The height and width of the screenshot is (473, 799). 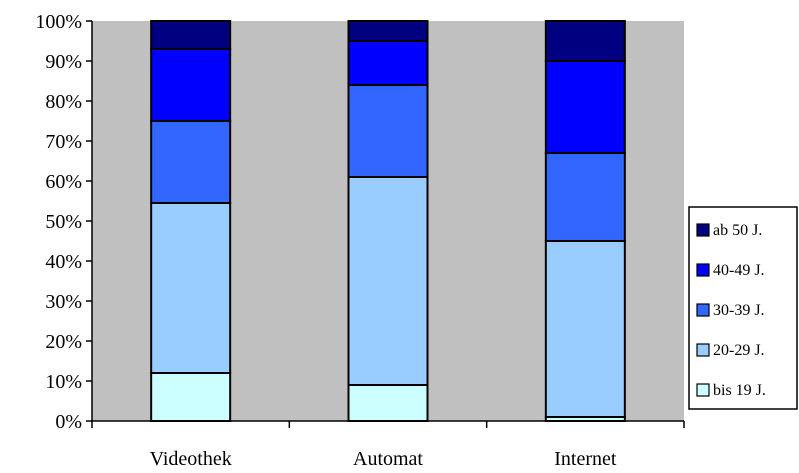 I want to click on y-tick-label: 90%, so click(x=63, y=62).